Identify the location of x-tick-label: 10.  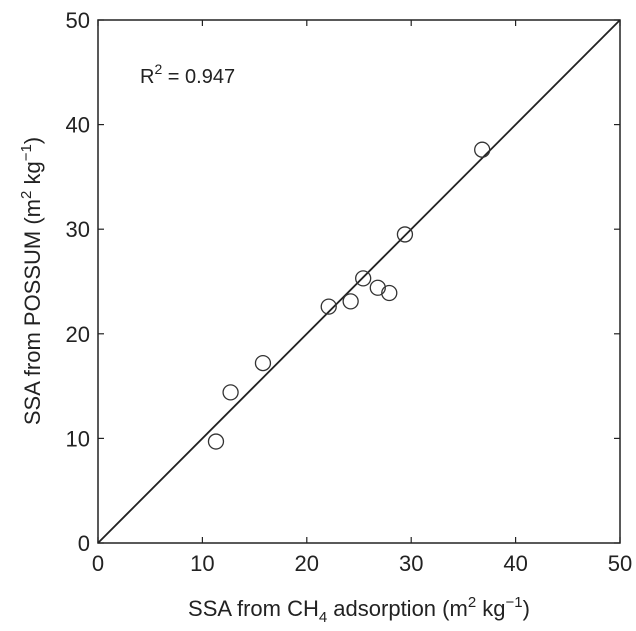
(202, 563).